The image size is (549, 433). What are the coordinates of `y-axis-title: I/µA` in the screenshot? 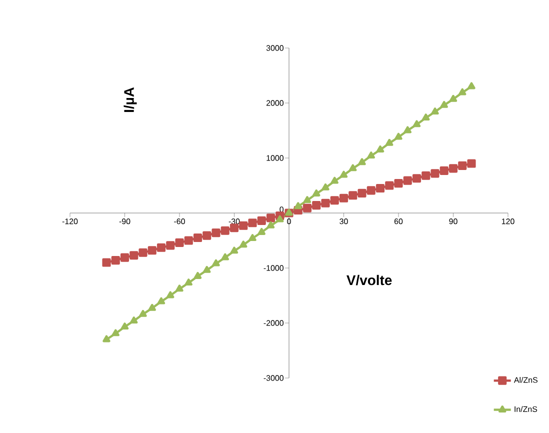 It's located at (130, 99).